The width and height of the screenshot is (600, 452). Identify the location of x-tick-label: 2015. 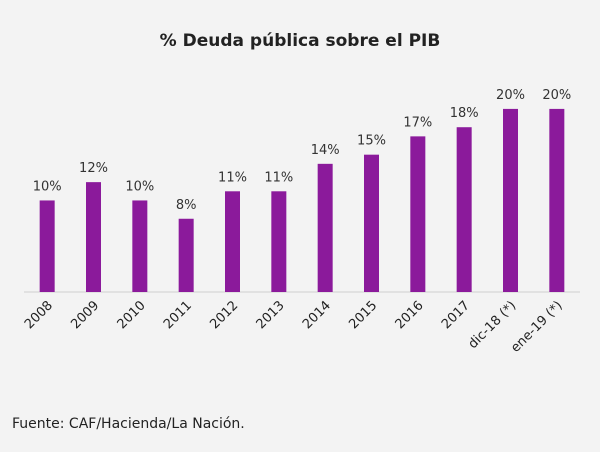
(363, 315).